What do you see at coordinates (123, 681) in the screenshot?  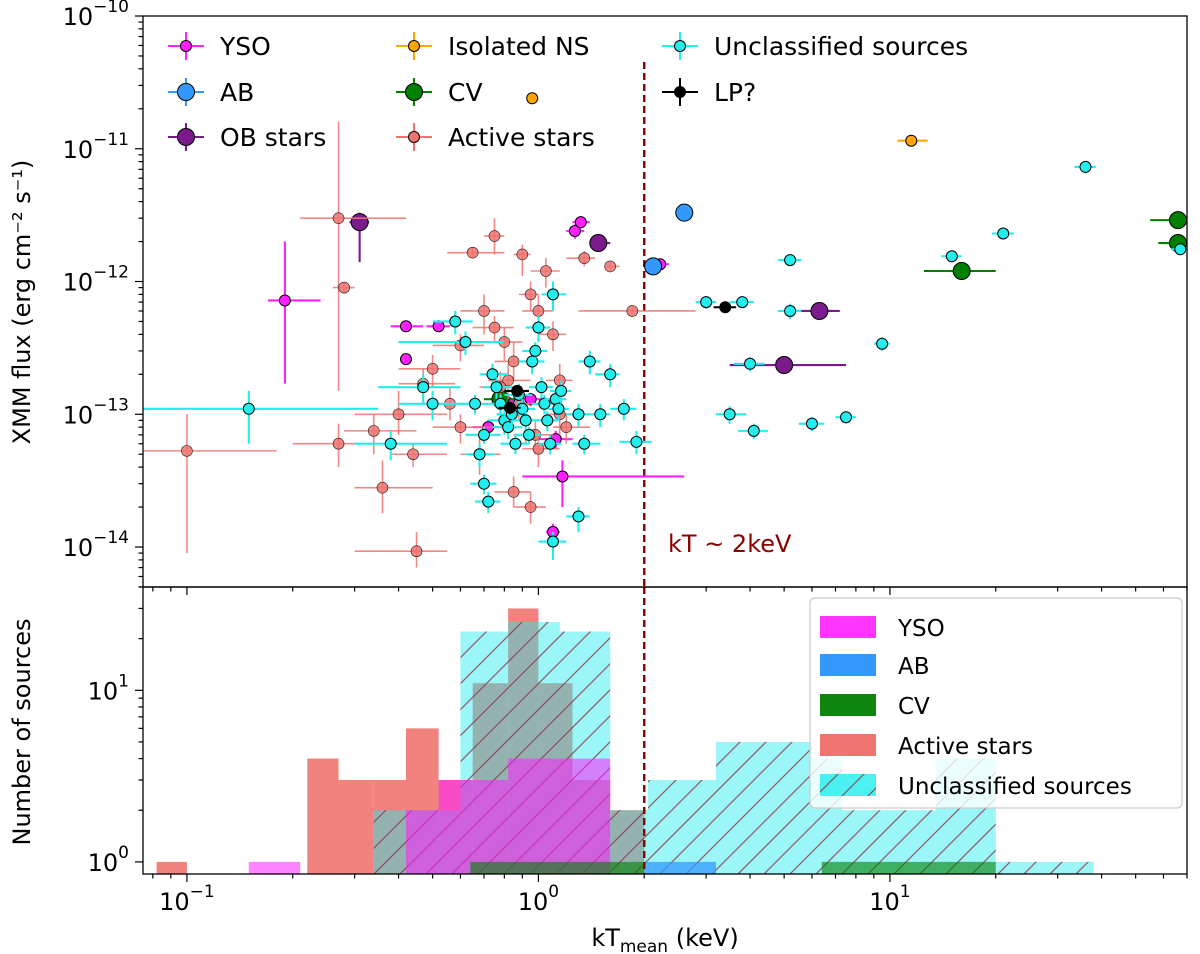 I see `tick-exponent: 1` at bounding box center [123, 681].